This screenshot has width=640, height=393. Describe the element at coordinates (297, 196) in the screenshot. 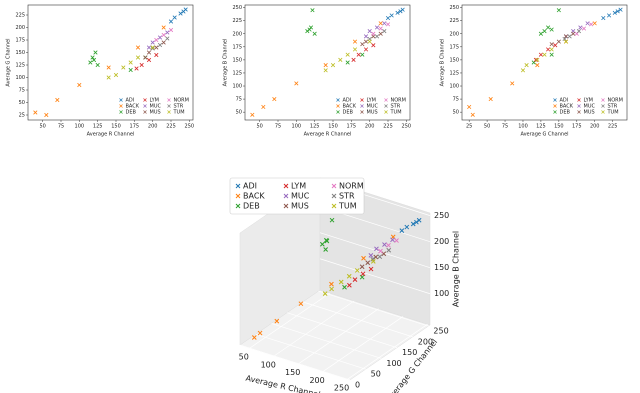

I see `legend-box` at that location.